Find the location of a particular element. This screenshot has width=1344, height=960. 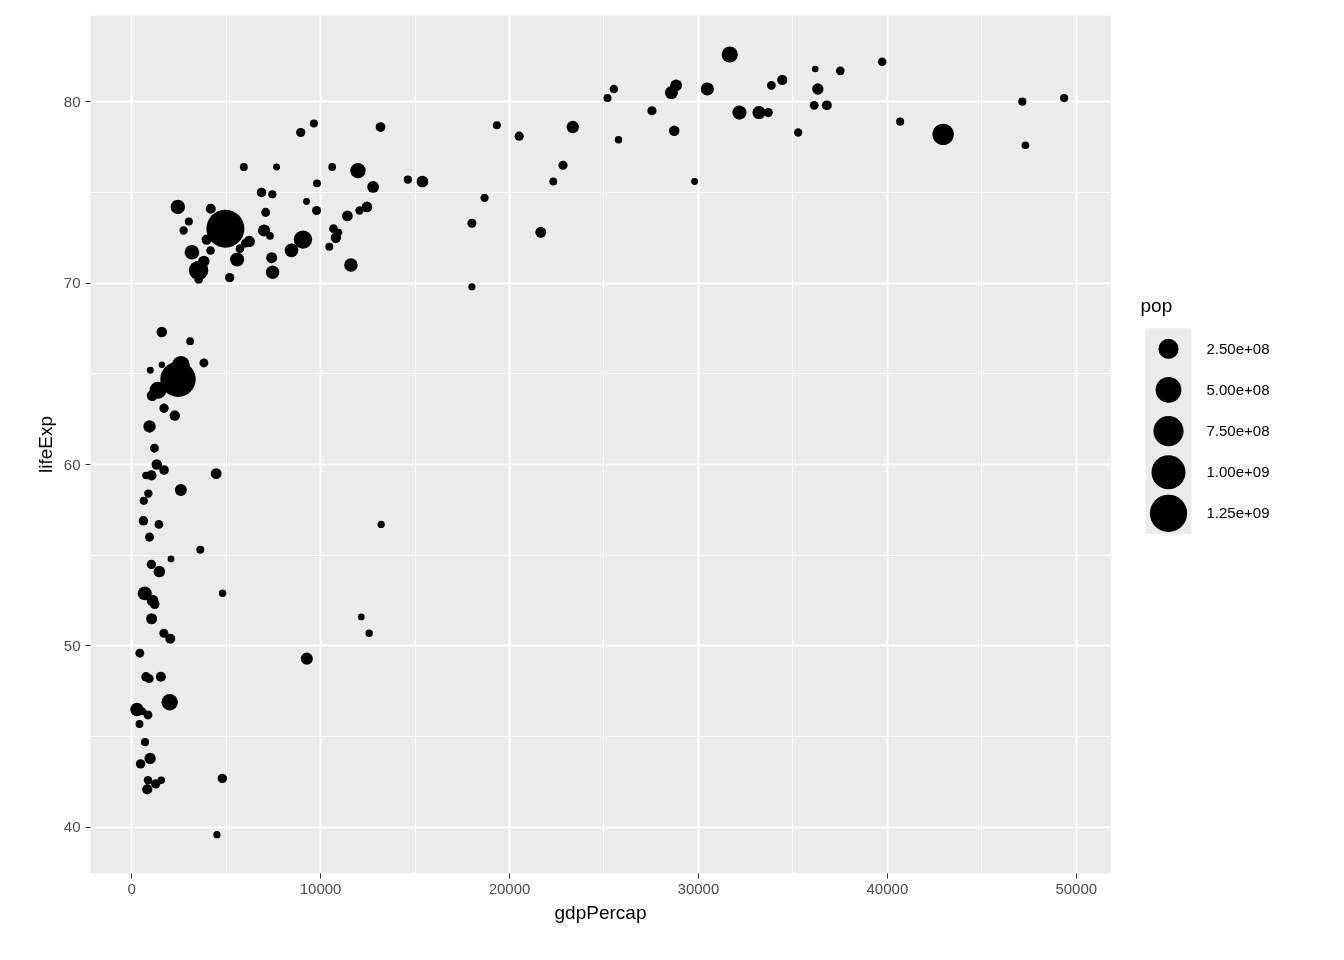

legend-label: 1.25e+09 is located at coordinates (1238, 513).